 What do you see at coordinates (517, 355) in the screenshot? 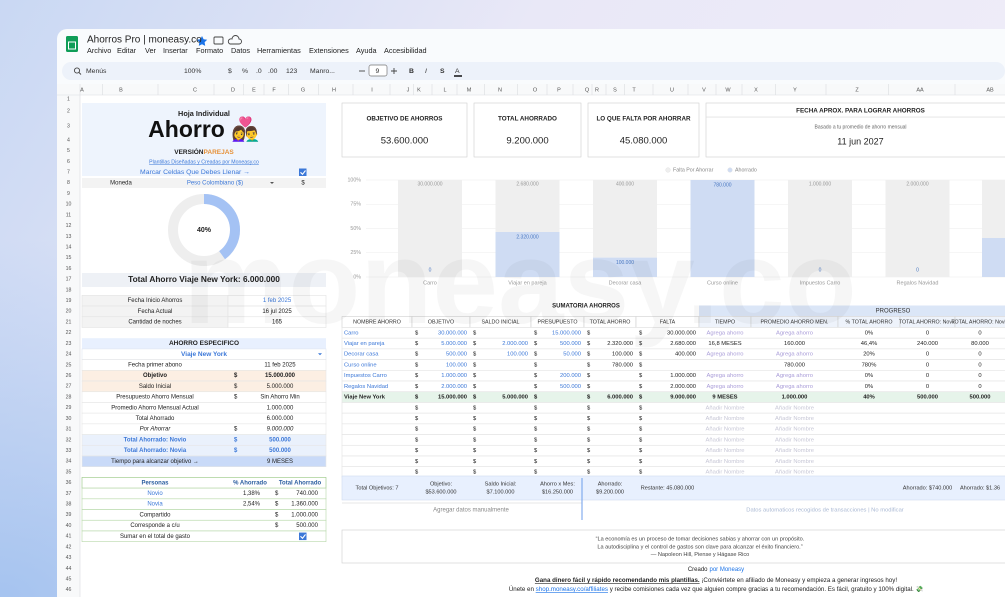
I see `money-cell: 100.000` at bounding box center [517, 355].